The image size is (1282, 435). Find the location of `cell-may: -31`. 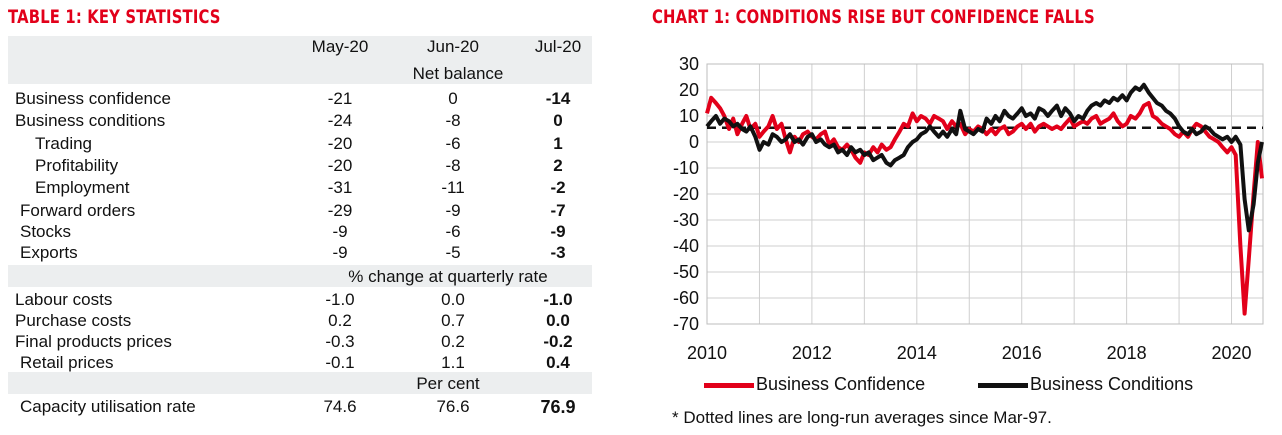

cell-may: -31 is located at coordinates (340, 187).